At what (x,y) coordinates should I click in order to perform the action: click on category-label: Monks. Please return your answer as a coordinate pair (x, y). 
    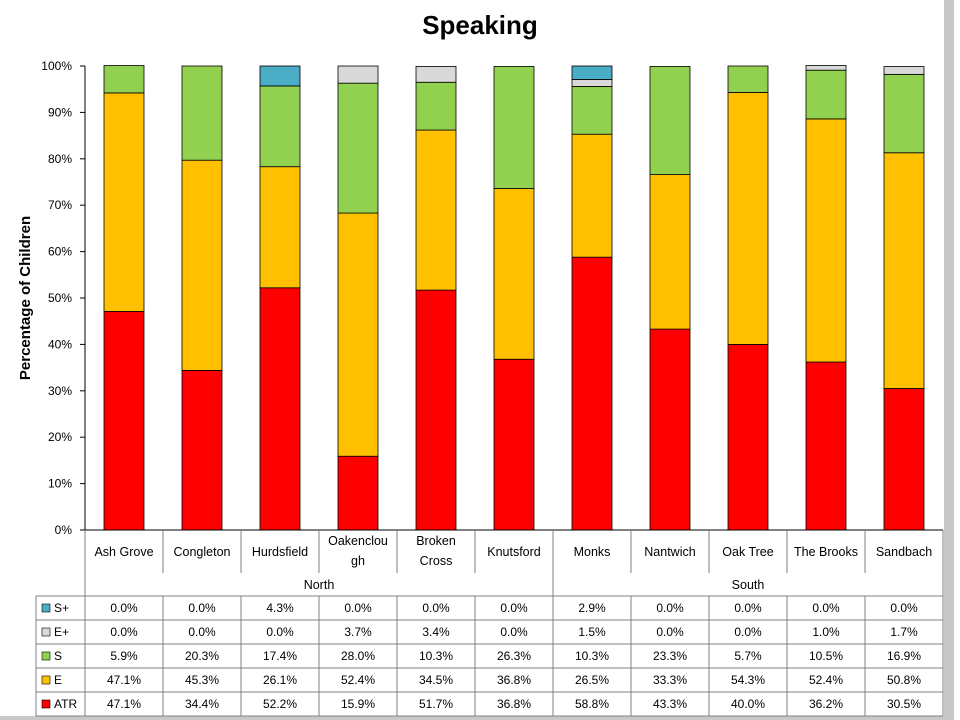
    Looking at the image, I should click on (592, 552).